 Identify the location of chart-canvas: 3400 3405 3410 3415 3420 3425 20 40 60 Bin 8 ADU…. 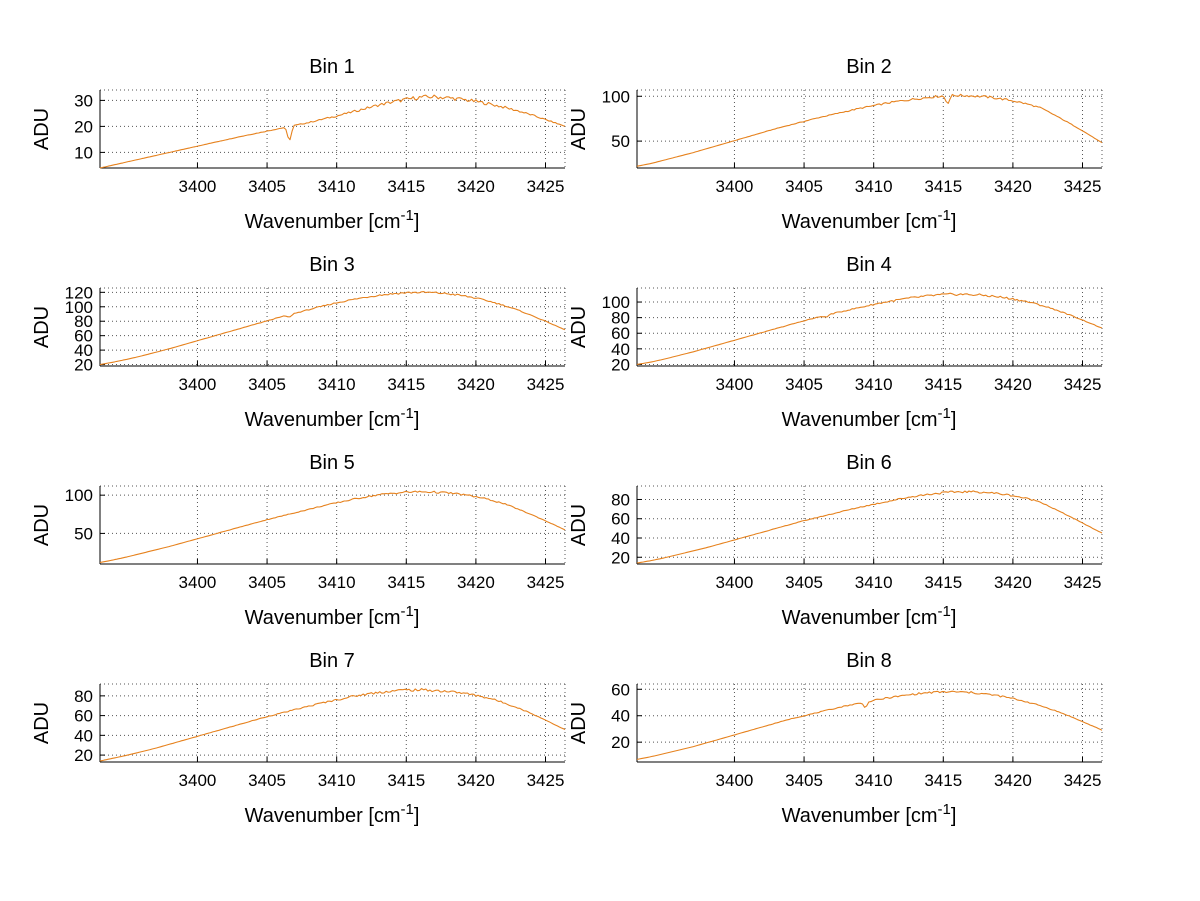
(835, 738).